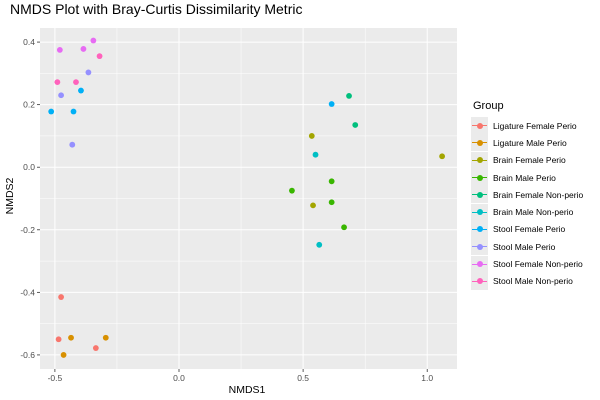 The image size is (600, 400). Describe the element at coordinates (55, 378) in the screenshot. I see `x-tick-label: -0.5` at that location.